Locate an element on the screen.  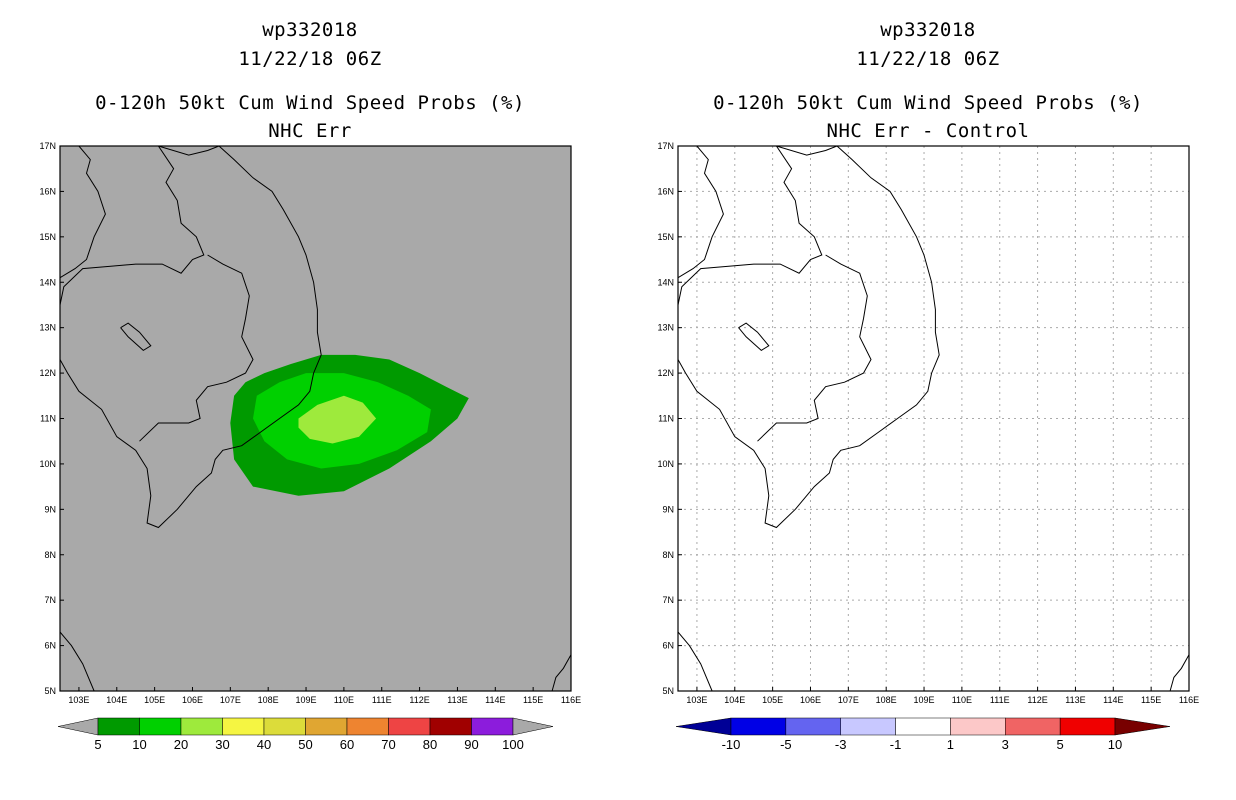
right-xtick-label: 106E is located at coordinates (810, 700).